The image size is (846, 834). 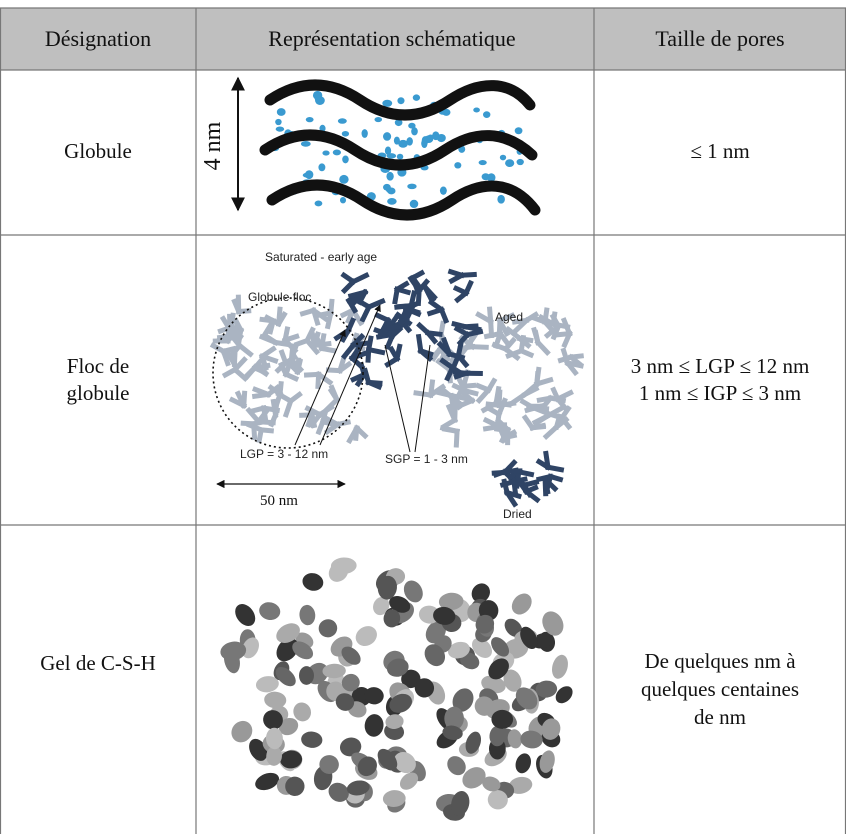 I want to click on pore-size: de nm, so click(x=720, y=717).